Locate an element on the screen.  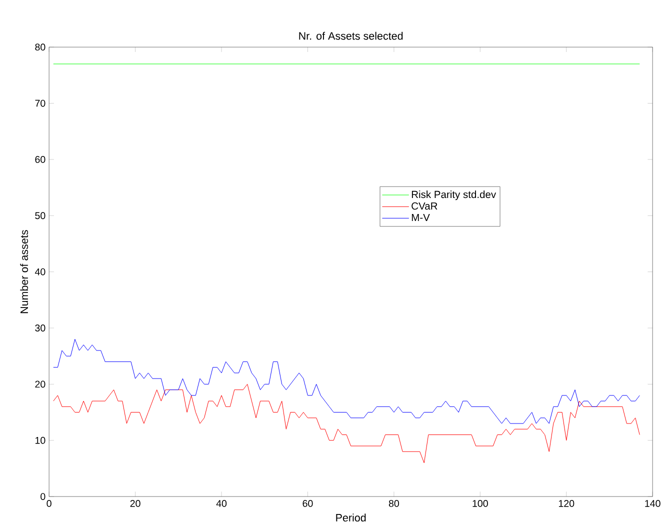
y-tick-label: 50 is located at coordinates (40, 216).